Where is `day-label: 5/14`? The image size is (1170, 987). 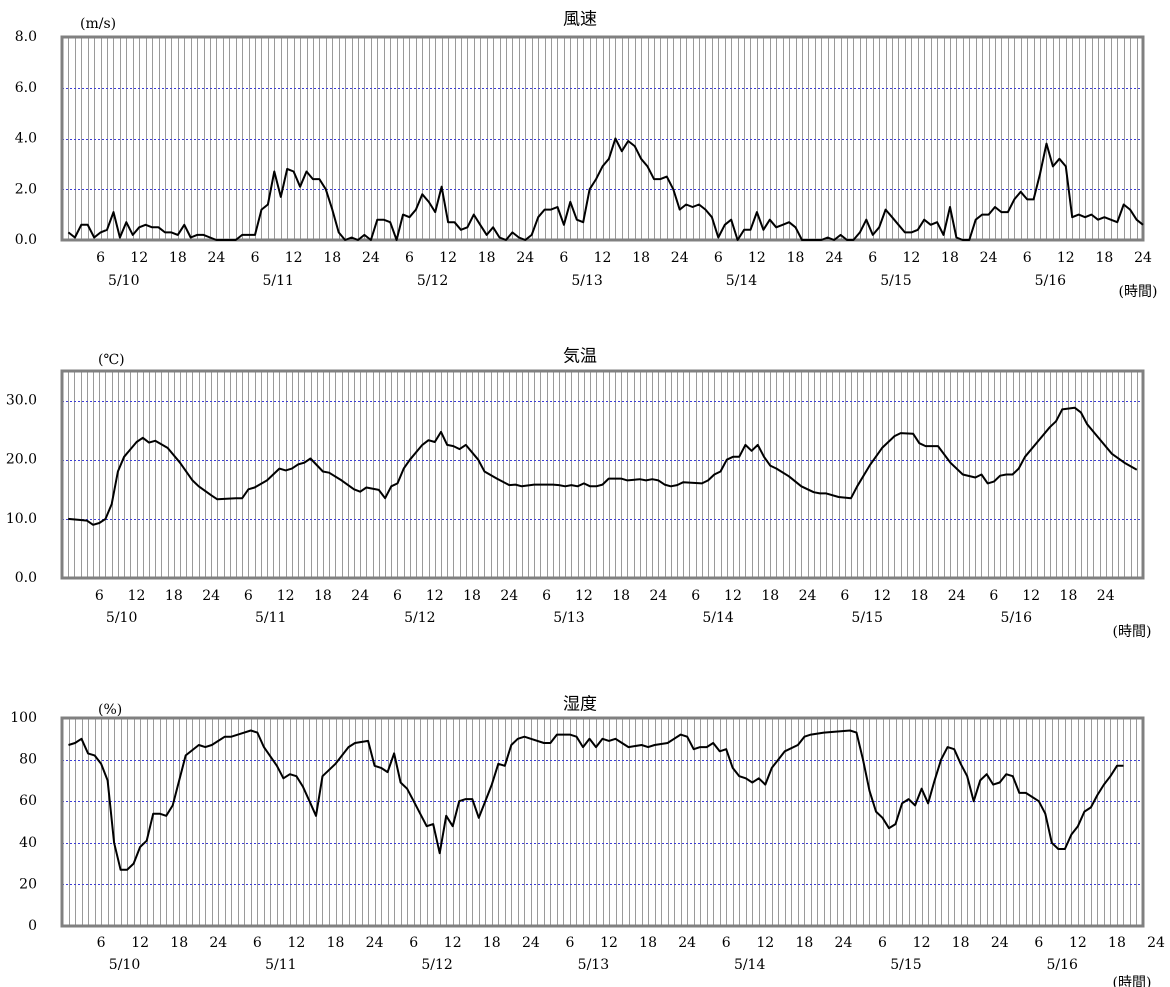 day-label: 5/14 is located at coordinates (718, 618).